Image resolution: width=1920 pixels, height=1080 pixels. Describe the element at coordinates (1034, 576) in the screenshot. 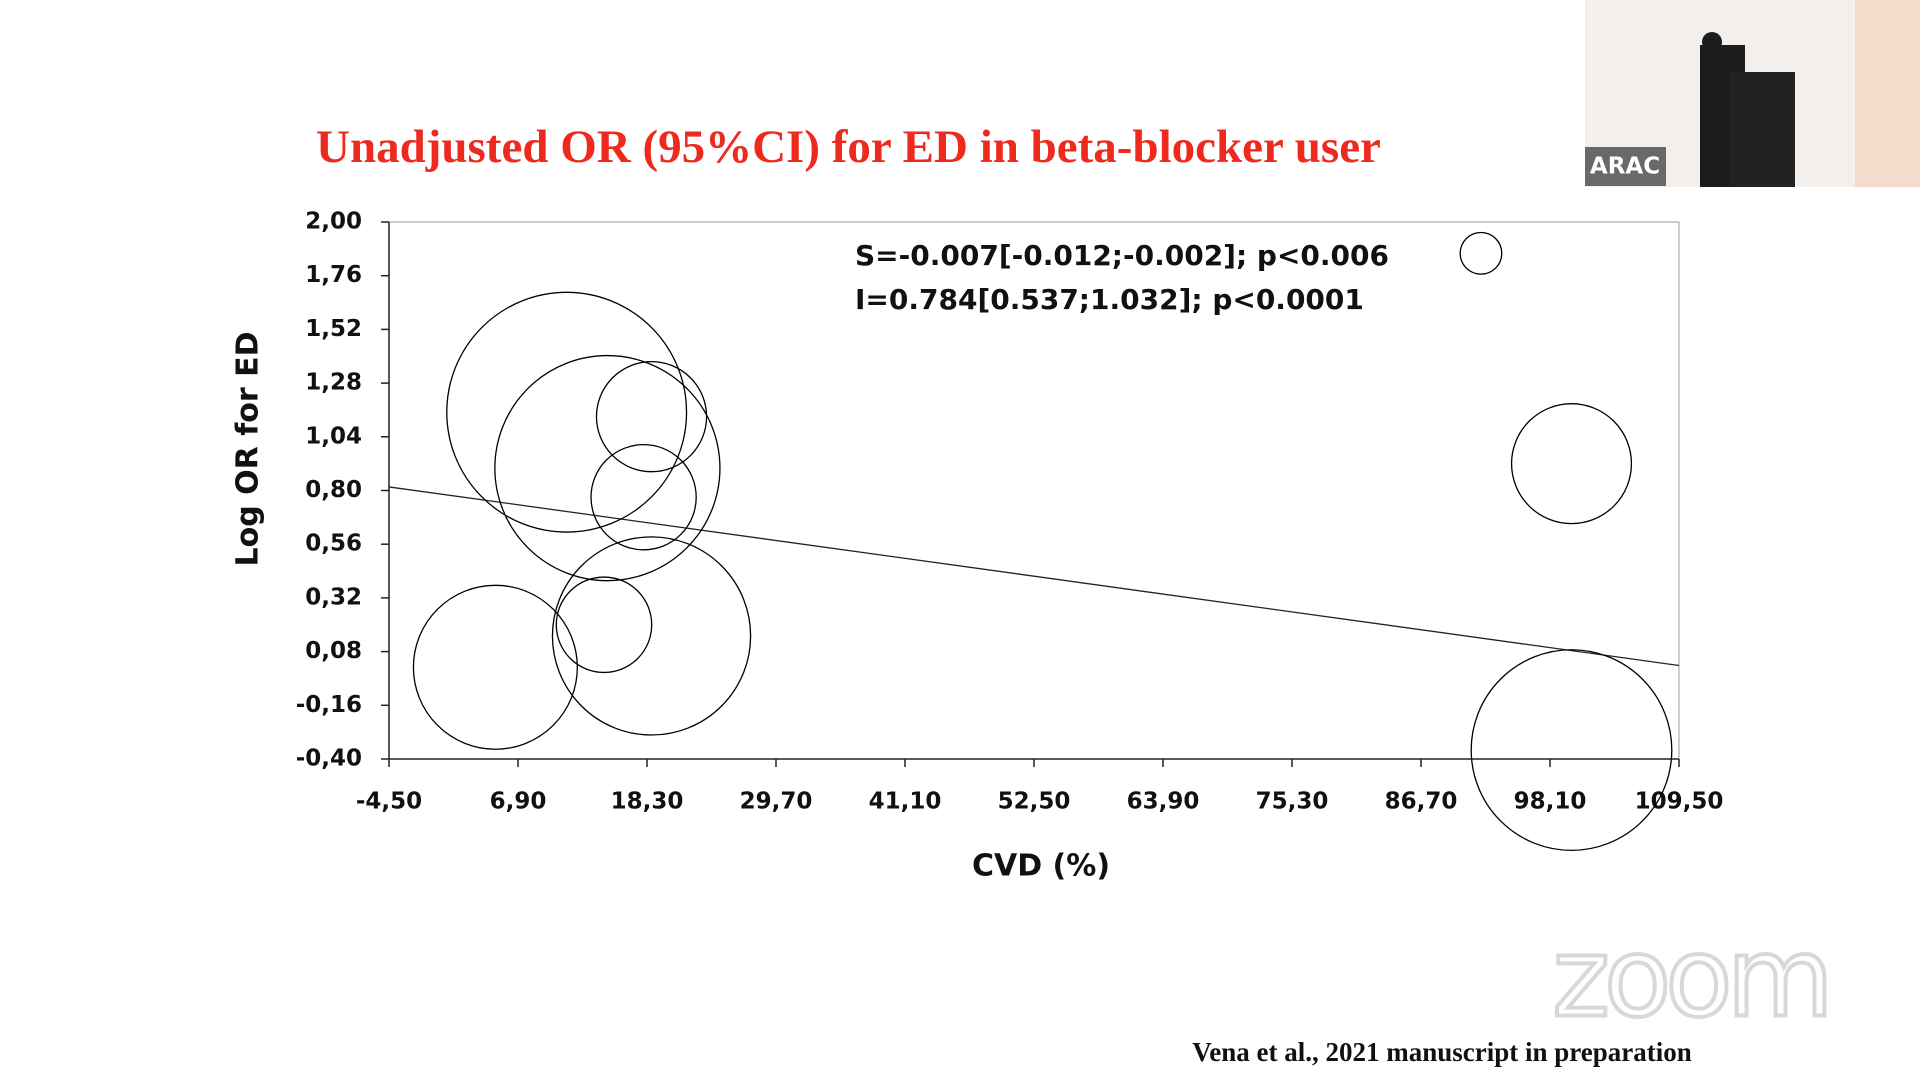

I see `trend-line` at that location.